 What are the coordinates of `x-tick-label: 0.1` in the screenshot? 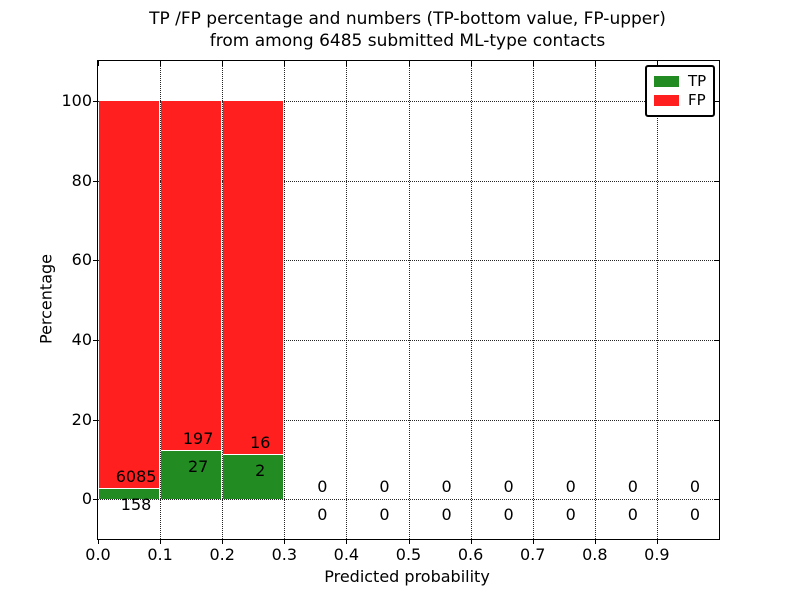 It's located at (160, 554).